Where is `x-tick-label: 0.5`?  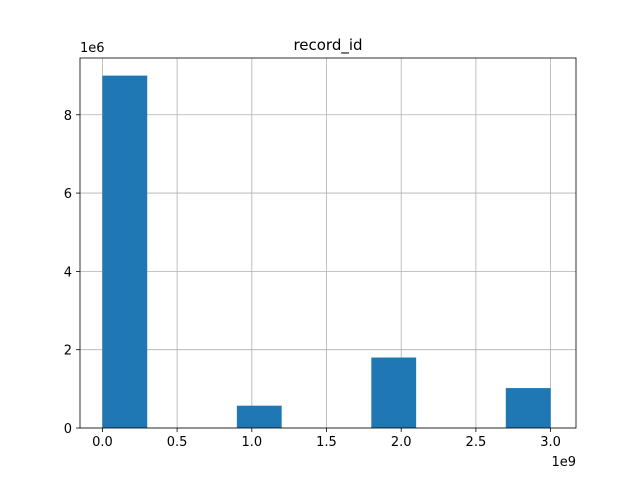
x-tick-label: 0.5 is located at coordinates (177, 442).